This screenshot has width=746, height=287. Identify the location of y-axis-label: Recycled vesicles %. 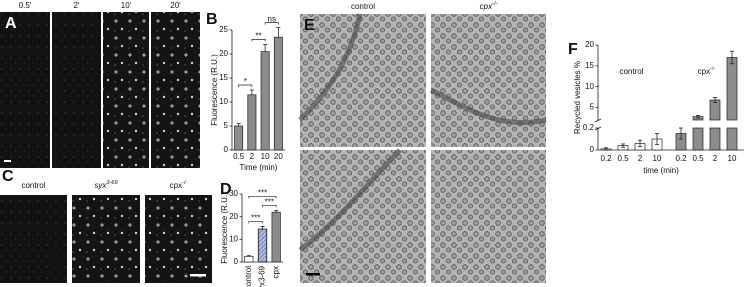
(577, 97).